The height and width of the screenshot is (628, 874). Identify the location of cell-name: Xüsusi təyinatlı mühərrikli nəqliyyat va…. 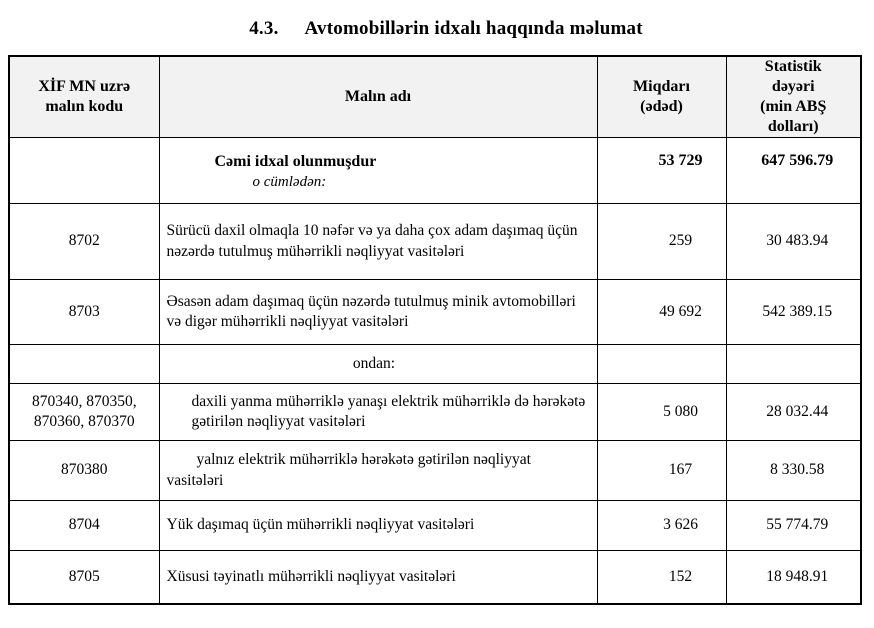
(378, 577).